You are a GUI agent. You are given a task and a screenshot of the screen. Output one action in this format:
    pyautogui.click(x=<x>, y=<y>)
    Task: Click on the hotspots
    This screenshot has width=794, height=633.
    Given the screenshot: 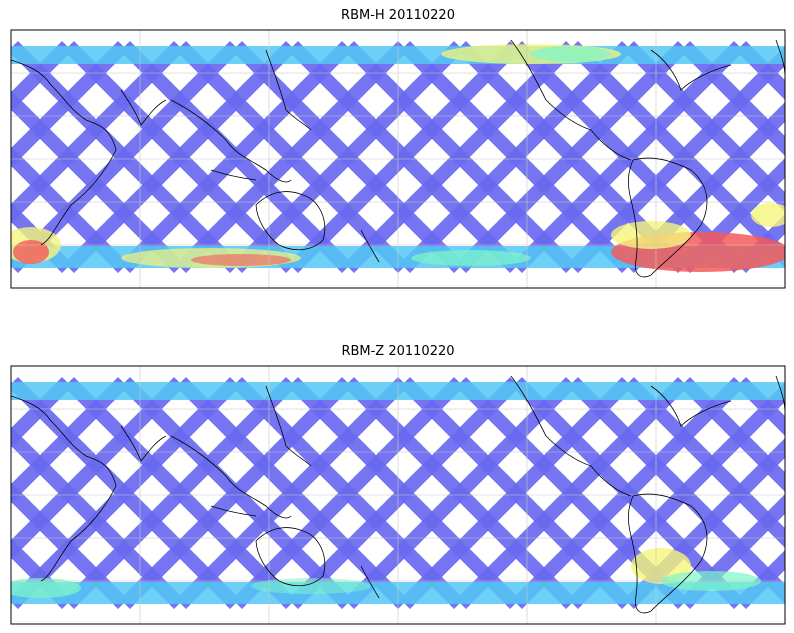 What is the action you would take?
    pyautogui.click(x=386, y=573)
    